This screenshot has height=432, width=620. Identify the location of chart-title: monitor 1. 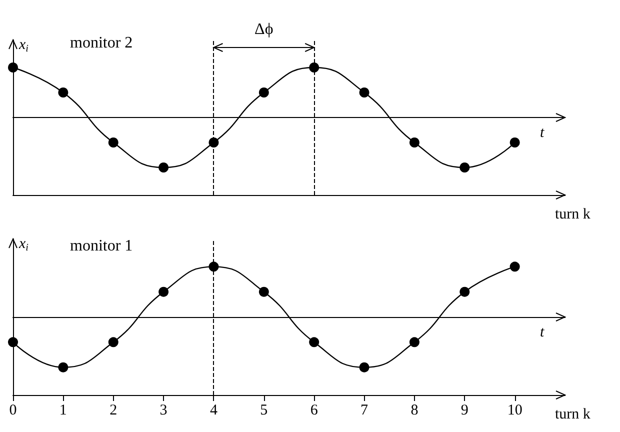
(101, 246).